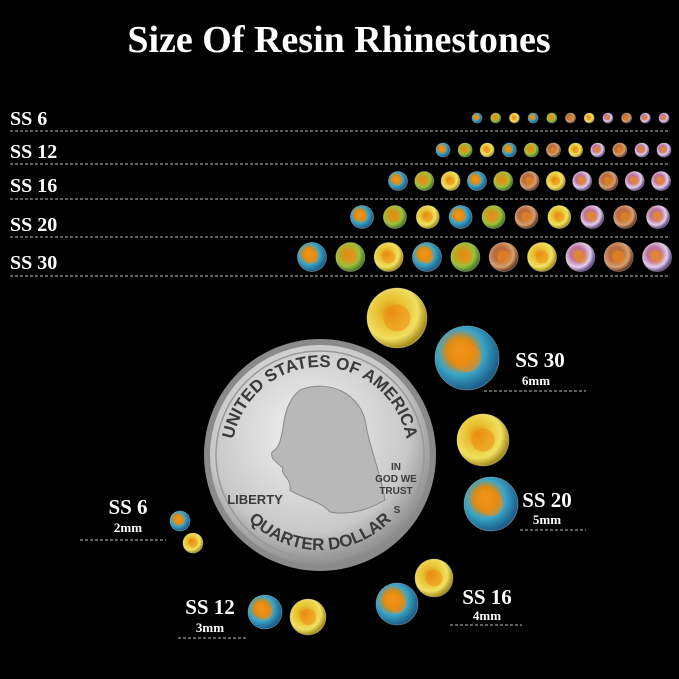 Image resolution: width=679 pixels, height=679 pixels. Describe the element at coordinates (536, 380) in the screenshot. I see `callout-size: 6mm` at that location.